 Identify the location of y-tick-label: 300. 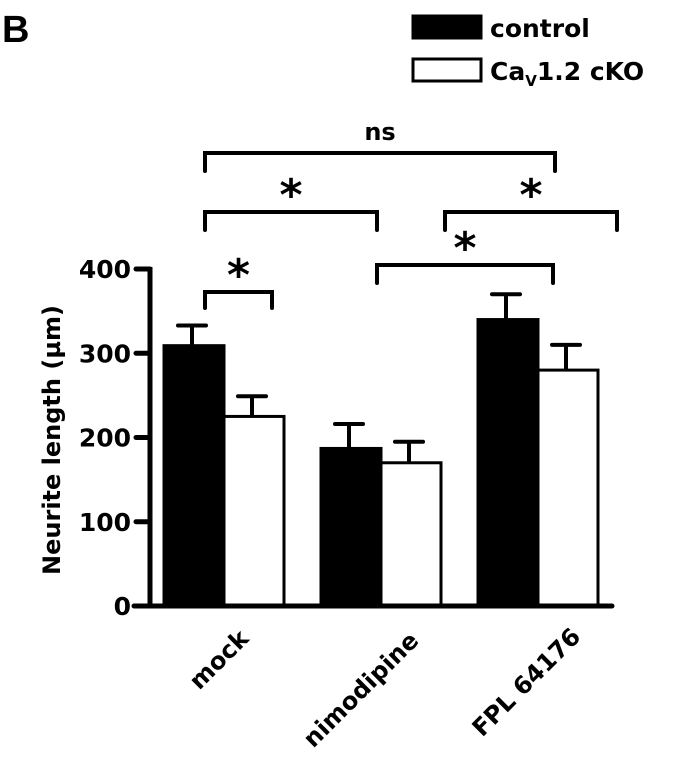
(105, 353).